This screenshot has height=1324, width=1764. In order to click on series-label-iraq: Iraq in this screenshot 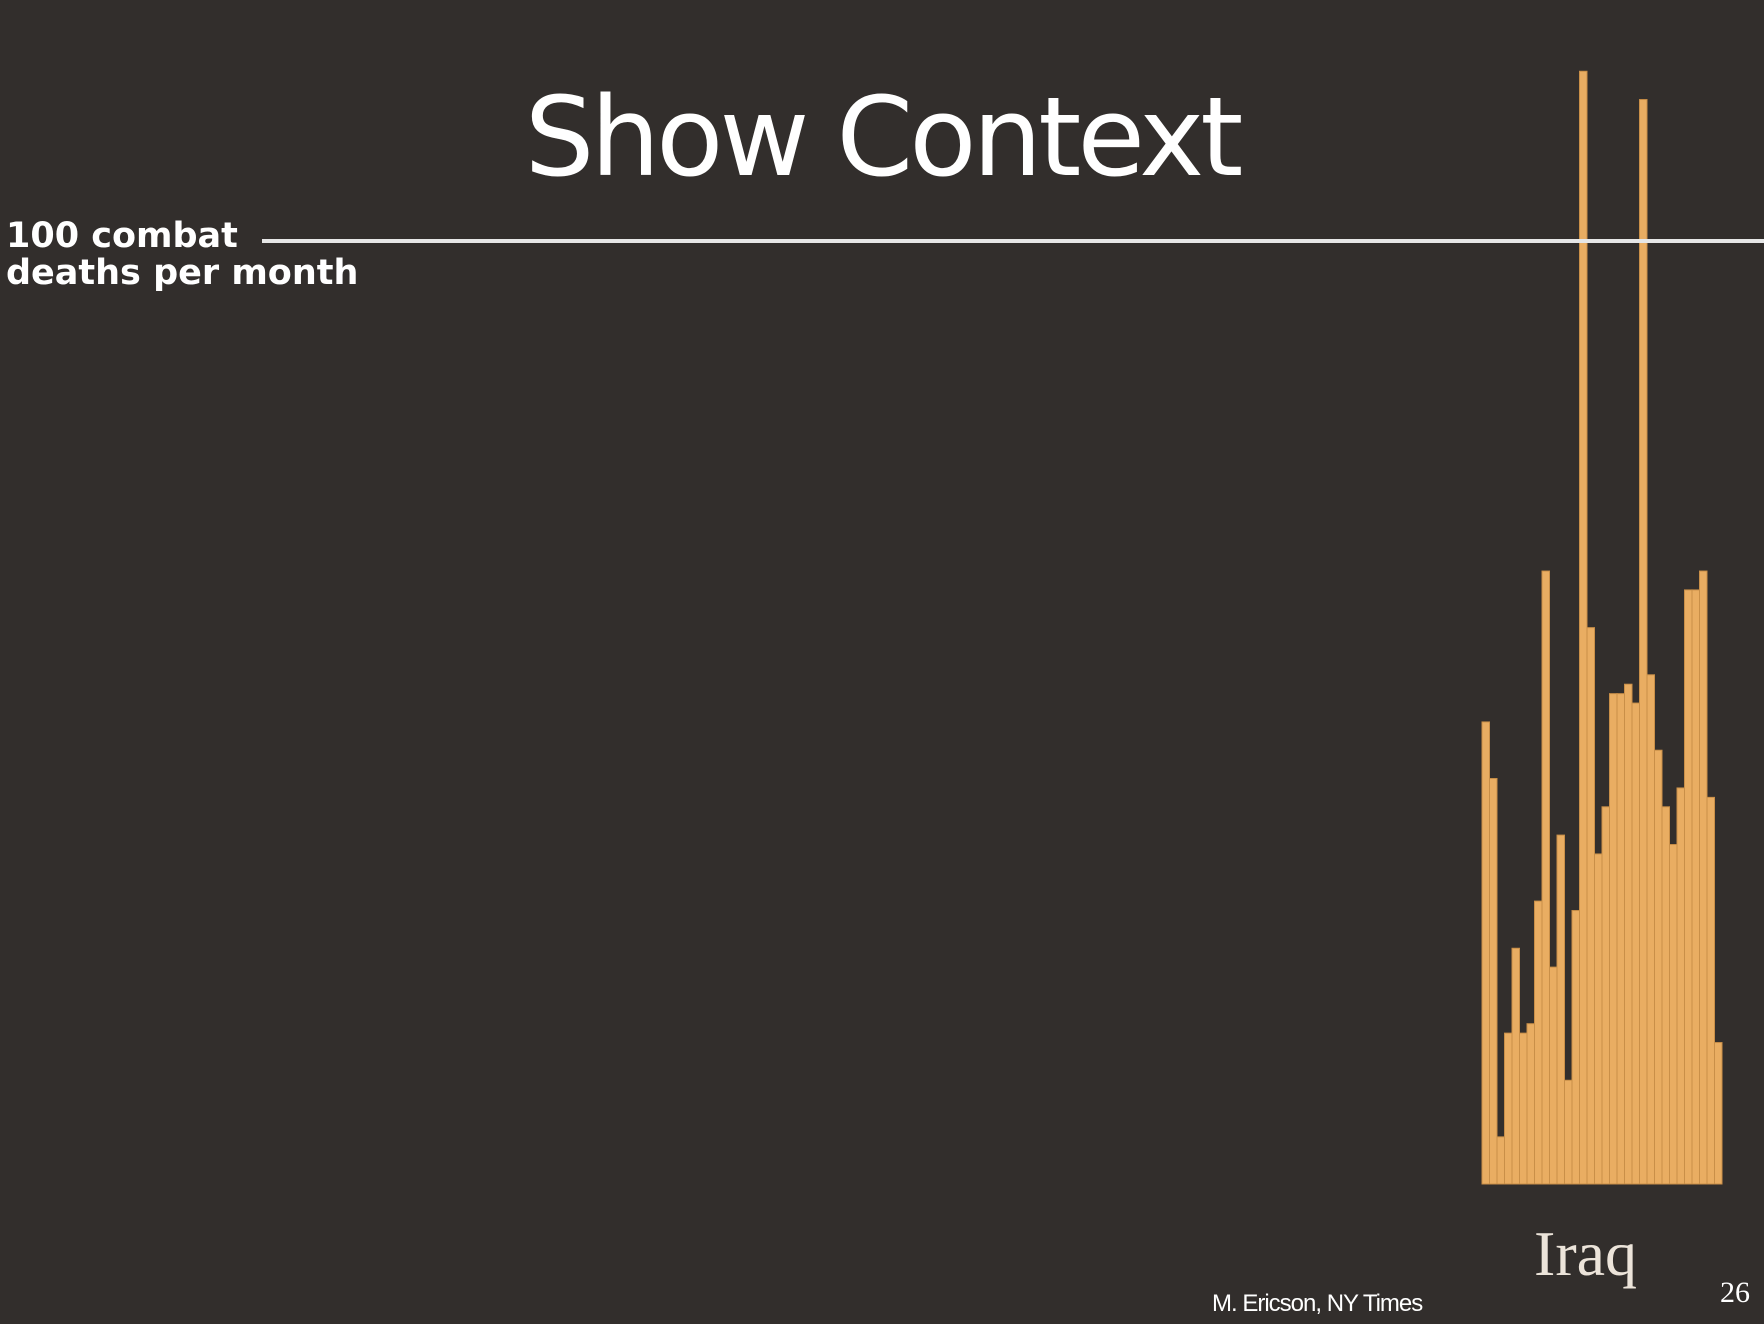, I will do `click(1586, 1253)`.